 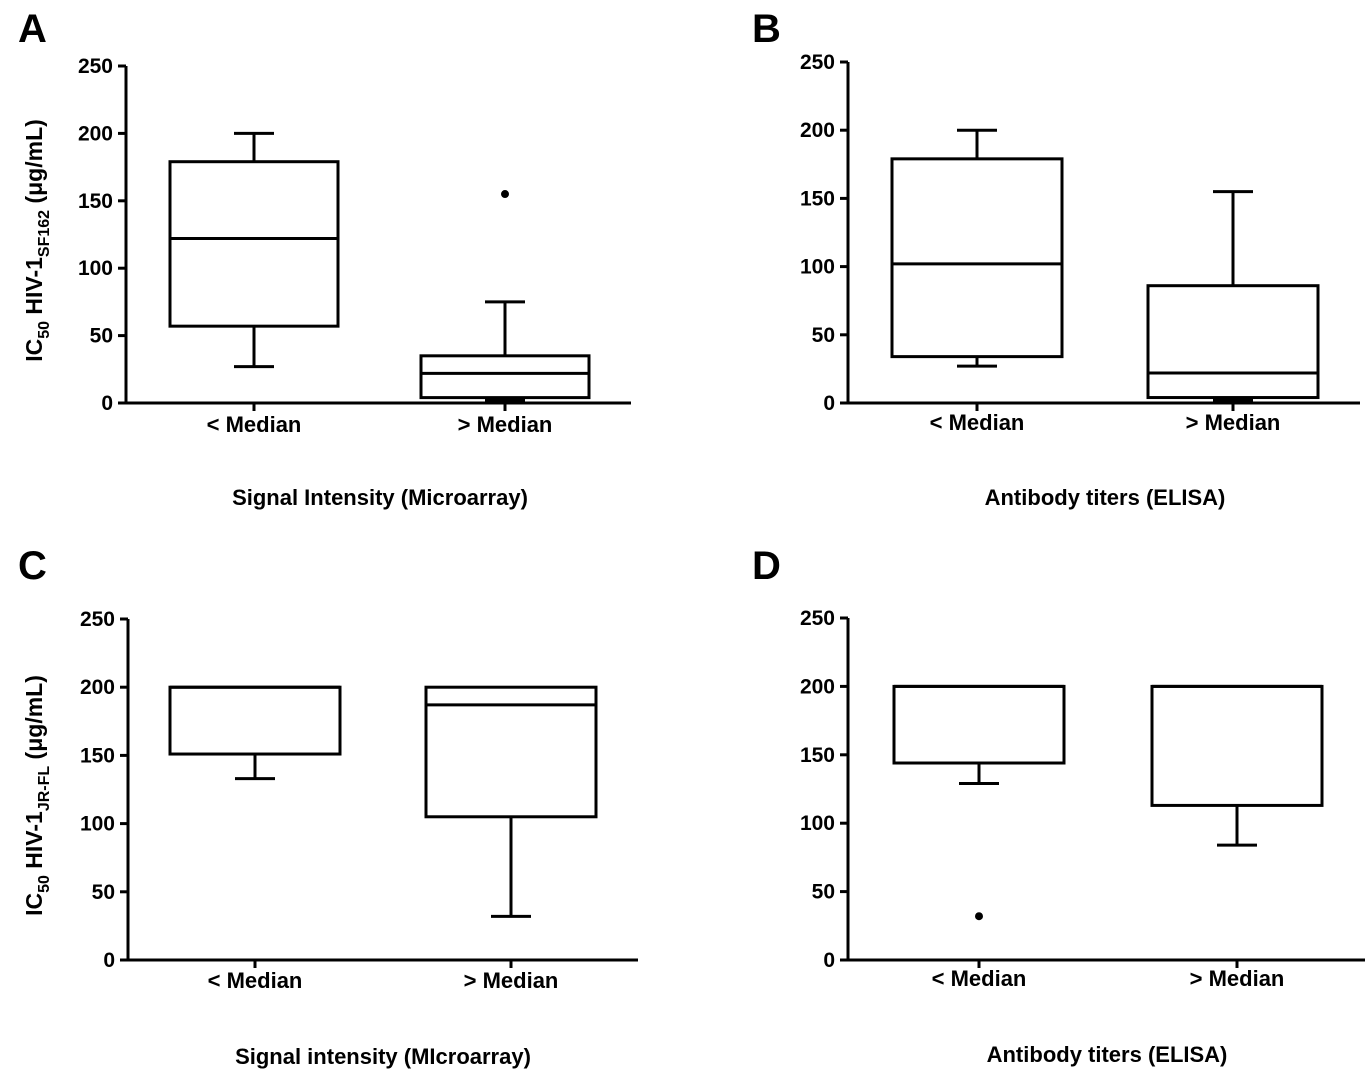 I want to click on panel-letter: D, so click(x=766, y=566).